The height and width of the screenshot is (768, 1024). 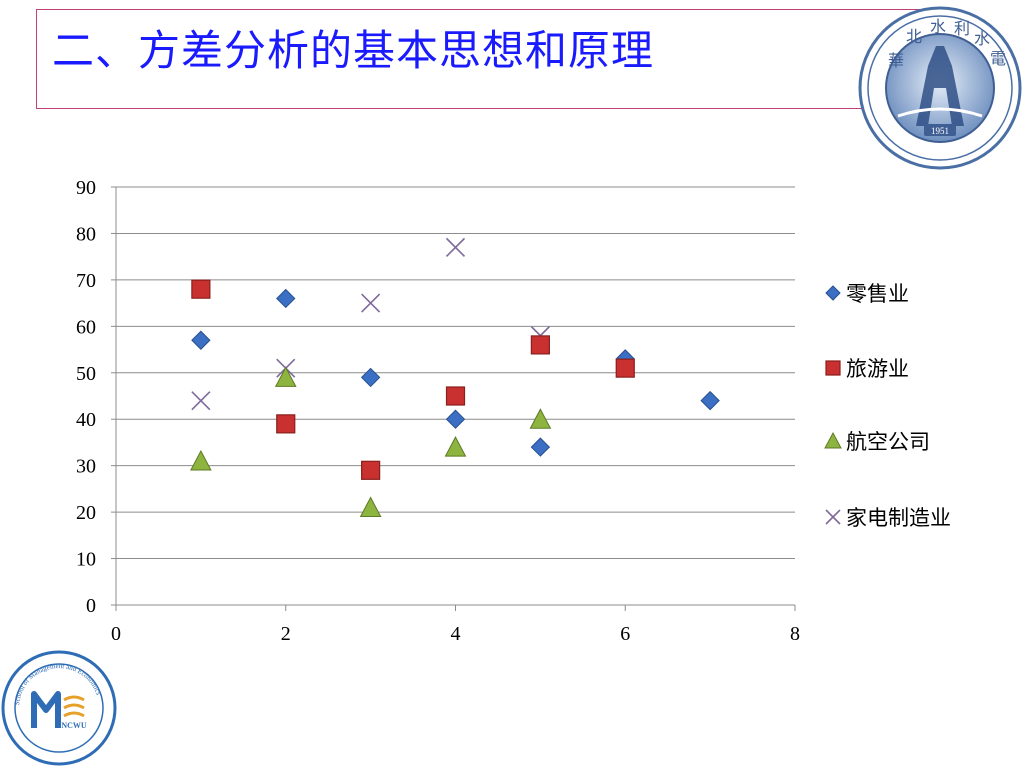 What do you see at coordinates (914, 37) in the screenshot?
I see `svg-text: 北` at bounding box center [914, 37].